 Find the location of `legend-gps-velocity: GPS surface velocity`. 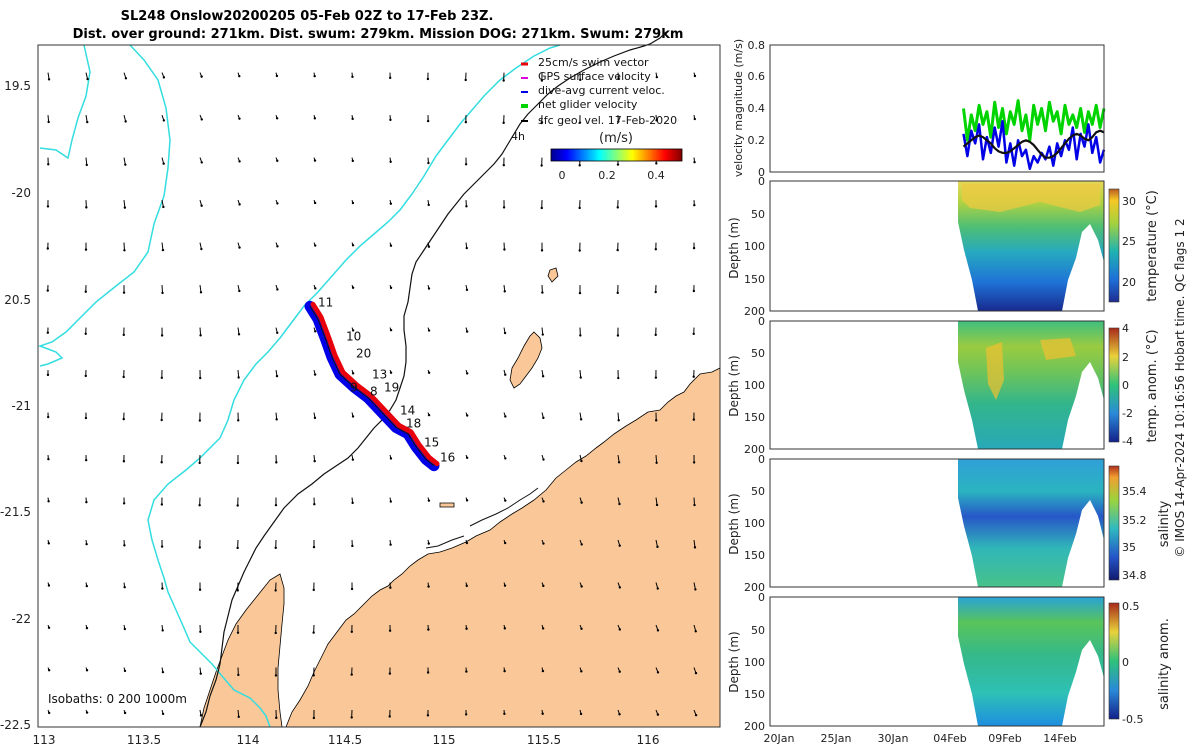

legend-gps-velocity: GPS surface velocity is located at coordinates (594, 76).